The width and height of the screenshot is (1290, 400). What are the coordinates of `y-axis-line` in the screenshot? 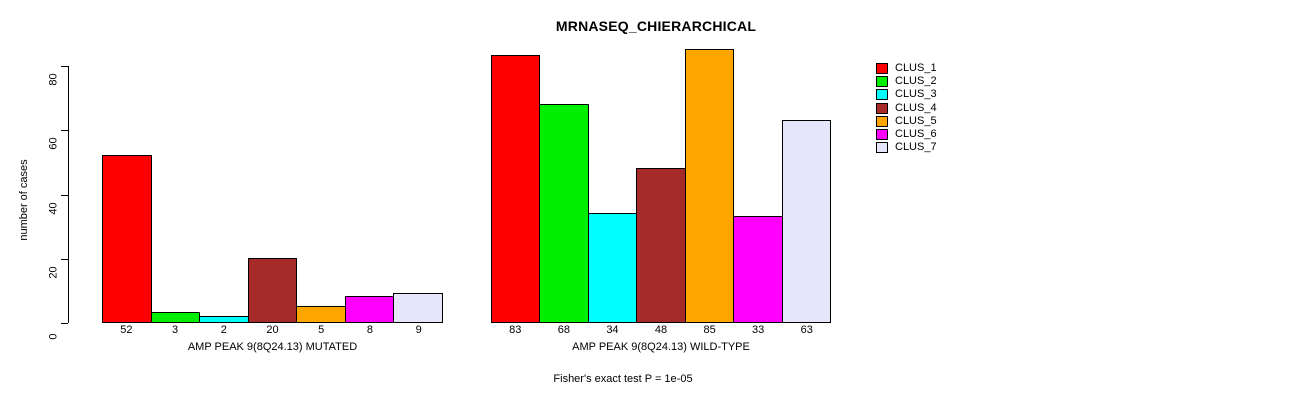 It's located at (68, 194).